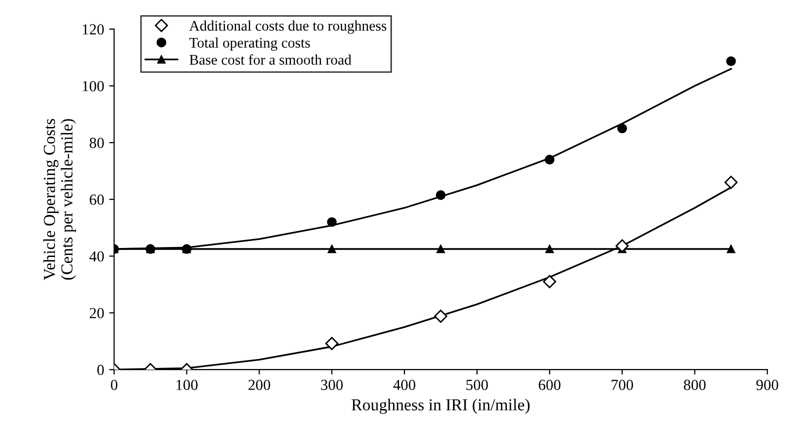  Describe the element at coordinates (114, 385) in the screenshot. I see `x-tick-label: 0` at that location.